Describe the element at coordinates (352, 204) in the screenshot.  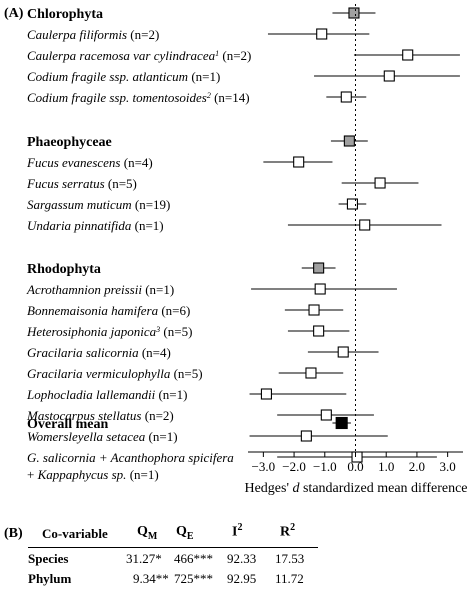
I see `row-sargassum-muticum-point` at that location.